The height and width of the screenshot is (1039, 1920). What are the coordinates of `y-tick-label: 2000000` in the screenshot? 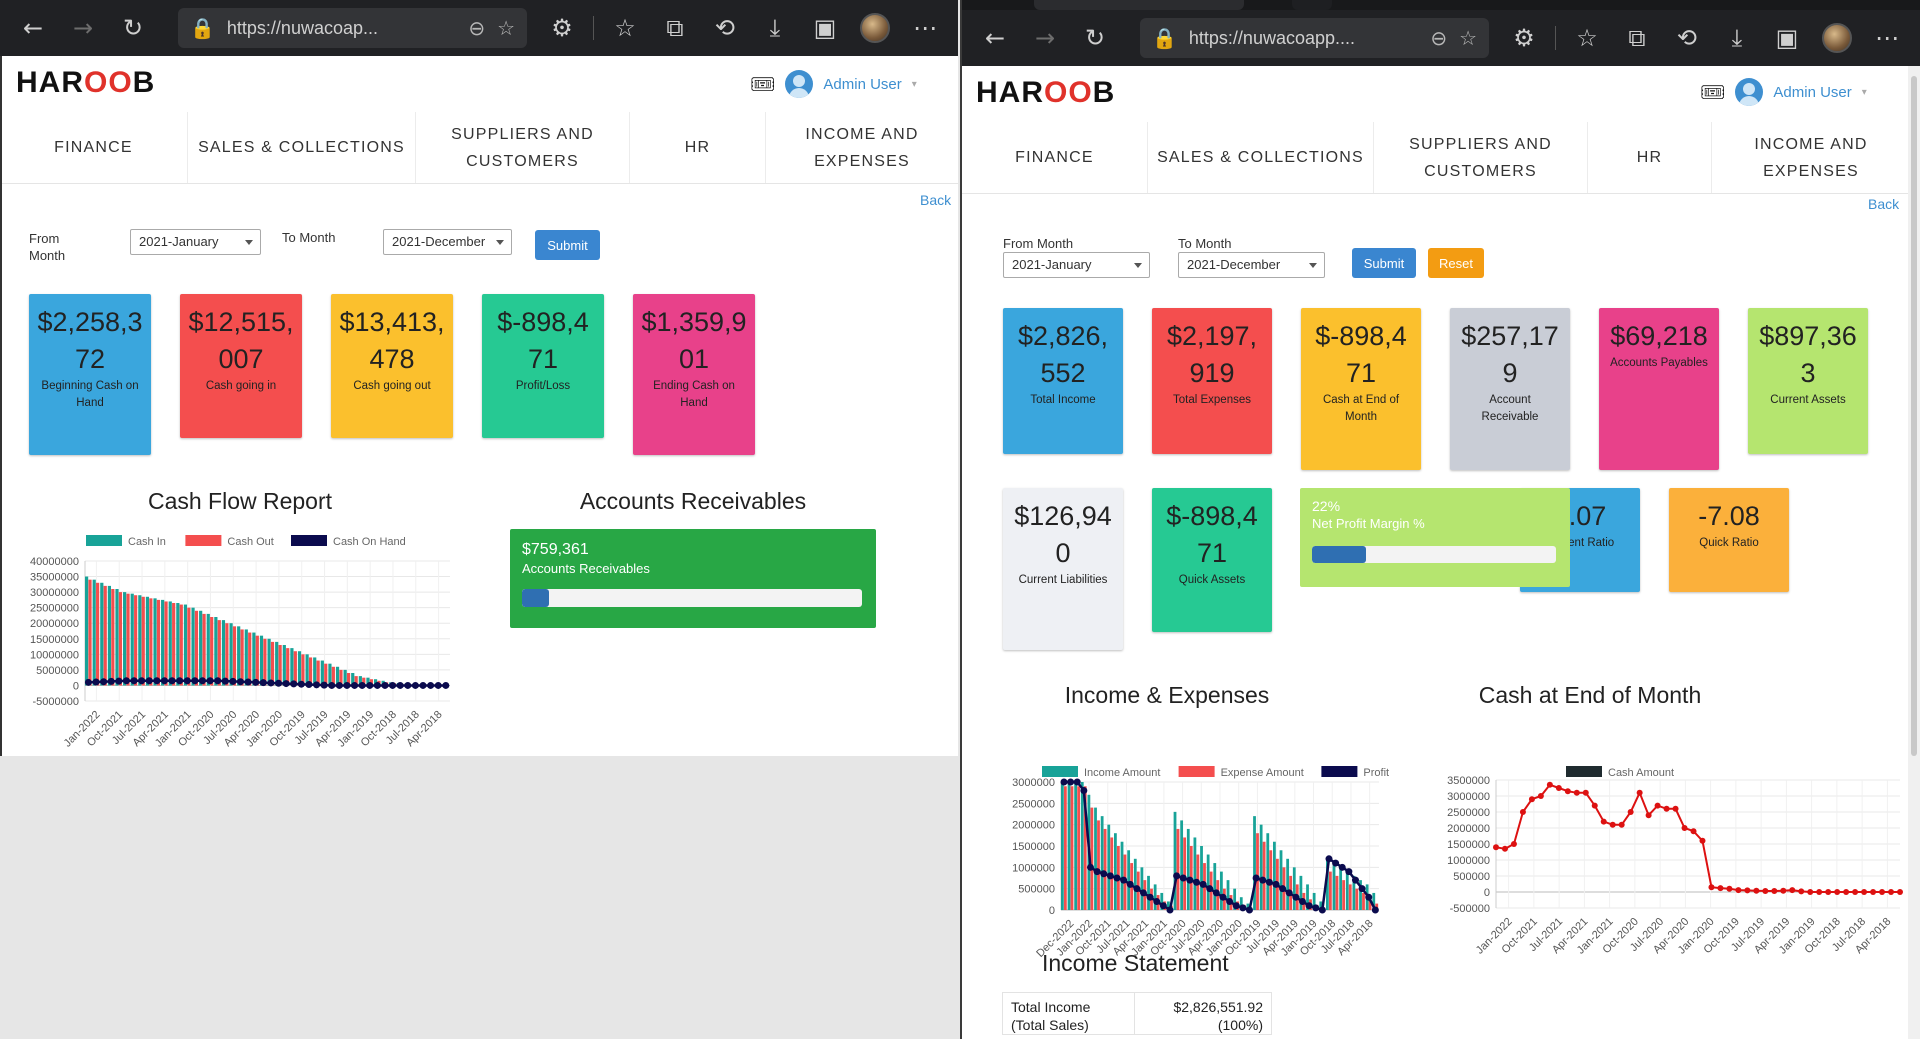 It's located at (1468, 829).